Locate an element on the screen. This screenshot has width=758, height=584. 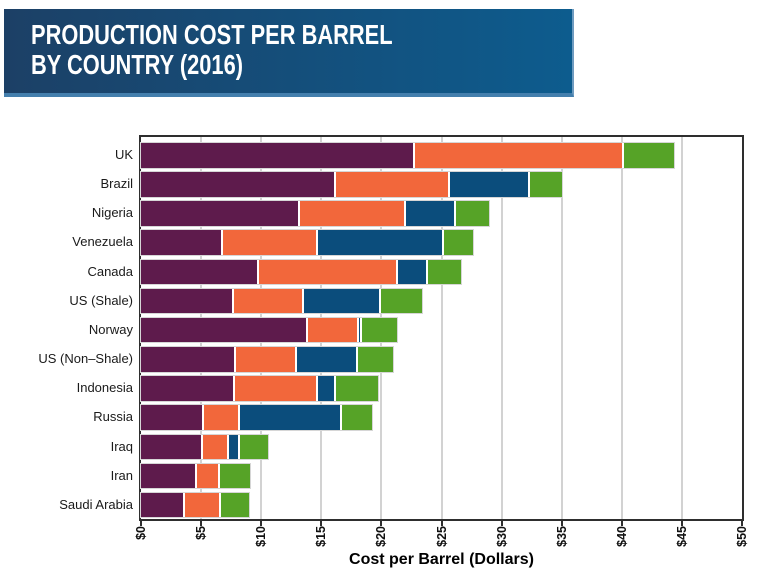
y-axis-label: Iran is located at coordinates (121, 475).